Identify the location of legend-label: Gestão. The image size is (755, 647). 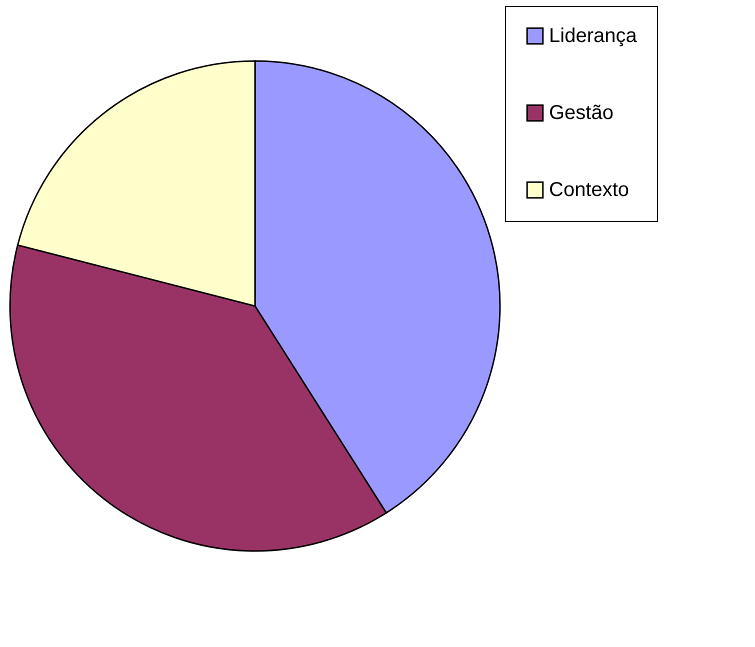
(581, 113).